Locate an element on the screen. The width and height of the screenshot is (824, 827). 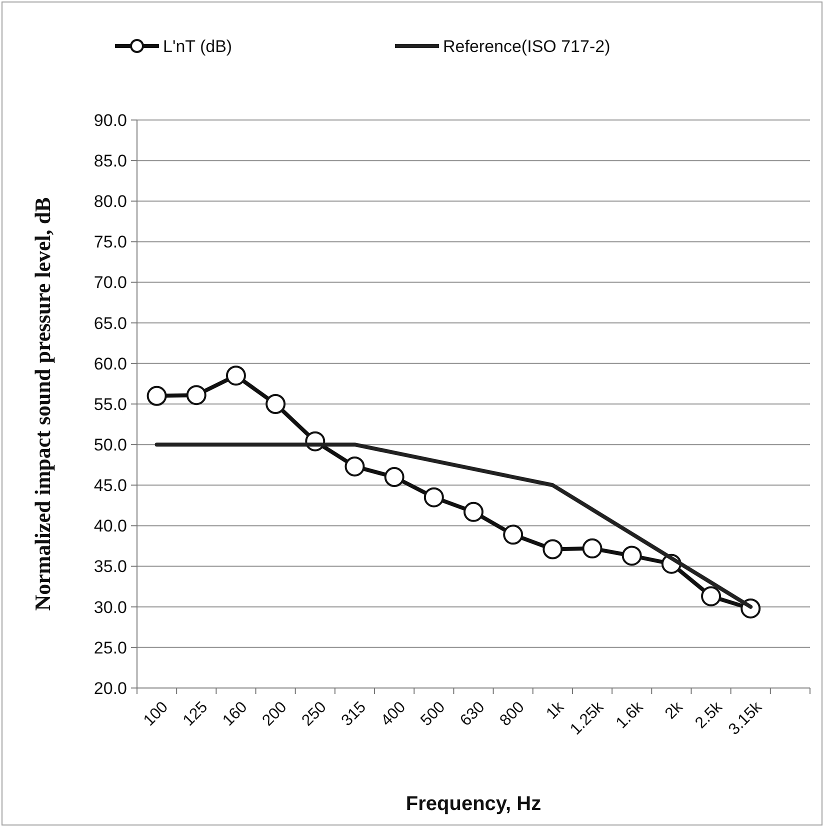
x-tick-label: 125 is located at coordinates (196, 714).